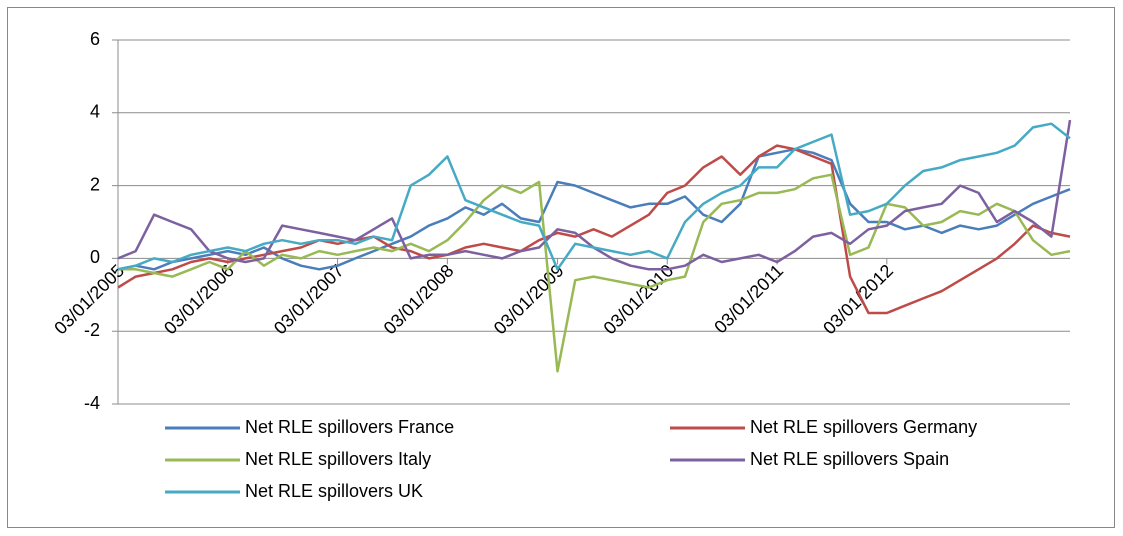  What do you see at coordinates (95, 39) in the screenshot?
I see `y-tick-label: 6` at bounding box center [95, 39].